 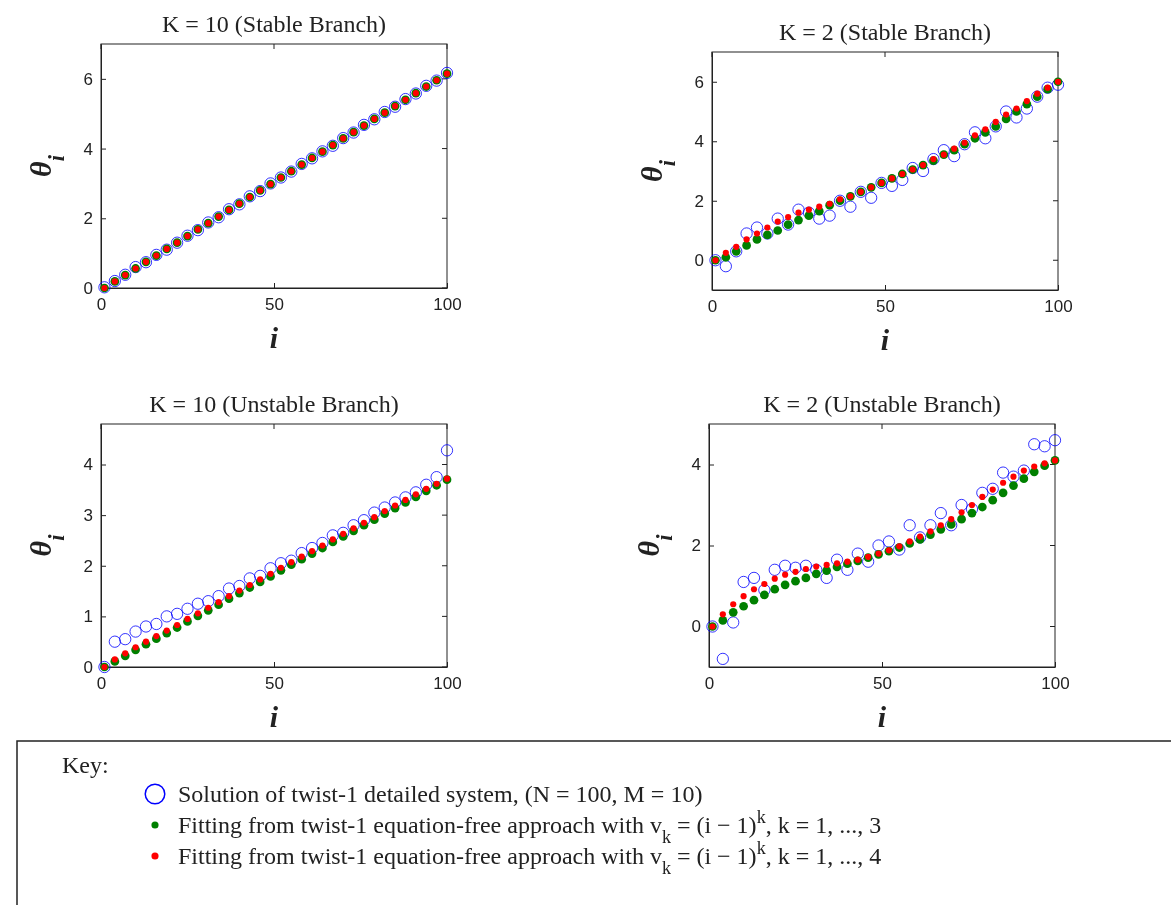 I want to click on chart-title: K = 2 (Stable Branch), so click(x=885, y=32).